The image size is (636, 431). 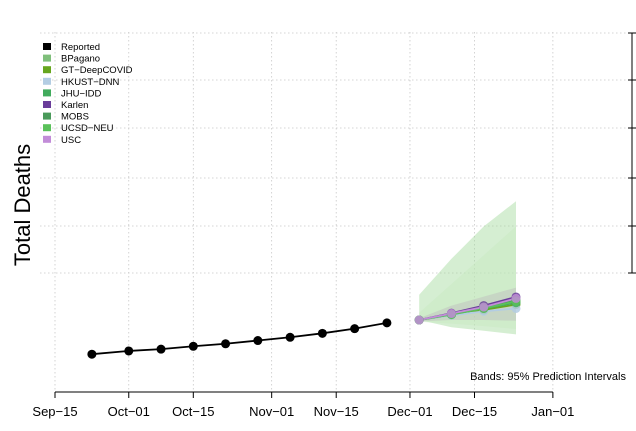 I want to click on x-tick-label: Nov−15, so click(x=336, y=411).